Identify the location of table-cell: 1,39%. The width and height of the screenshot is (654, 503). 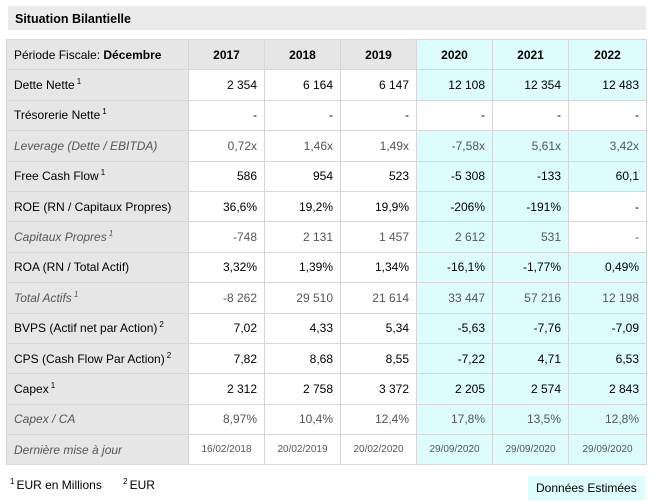
(302, 267).